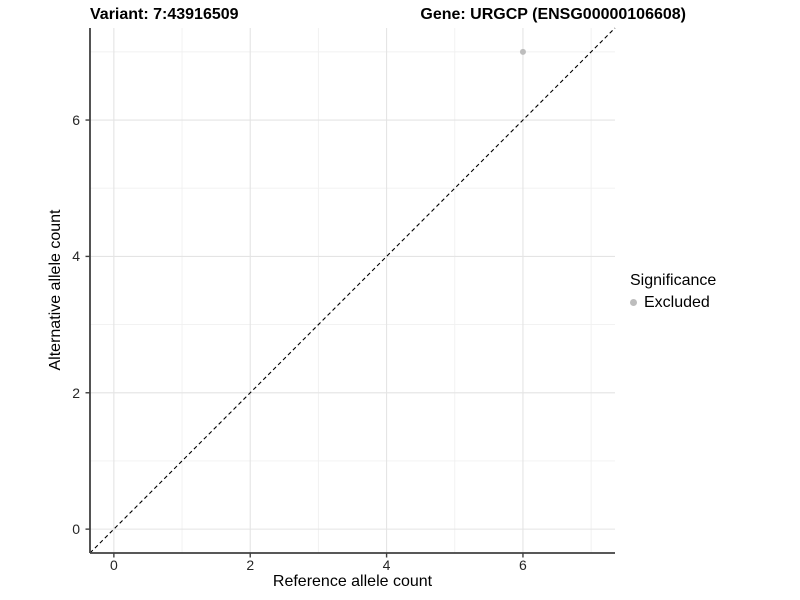  I want to click on y-tick-label: 4, so click(76, 256).